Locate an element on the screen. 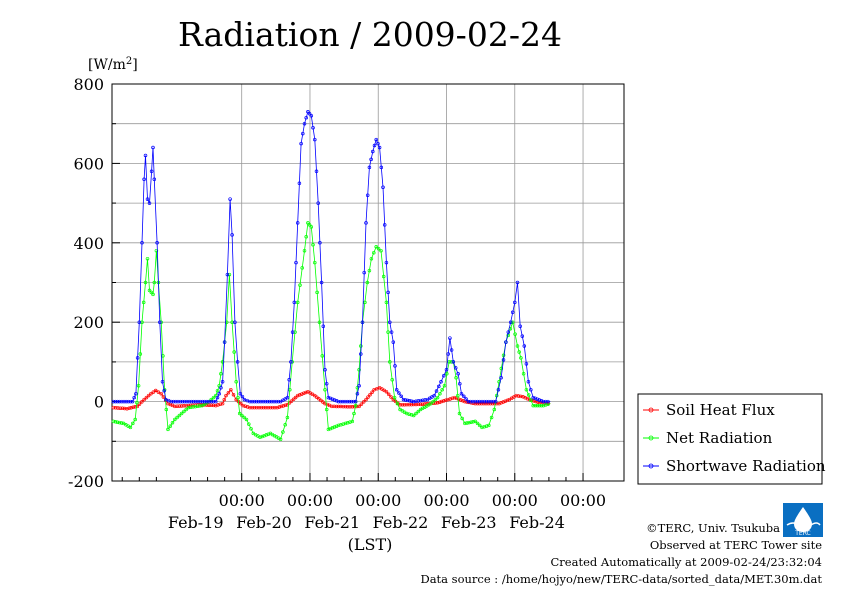 This screenshot has height=595, width=842. logo-text: TERC is located at coordinates (802, 533).